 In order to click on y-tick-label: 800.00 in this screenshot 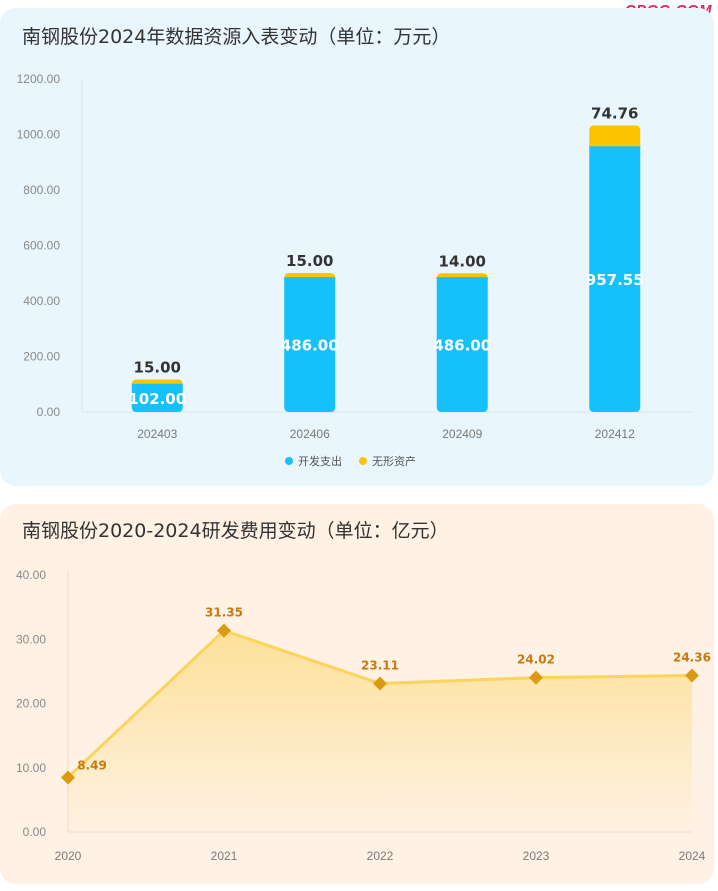, I will do `click(41, 190)`.